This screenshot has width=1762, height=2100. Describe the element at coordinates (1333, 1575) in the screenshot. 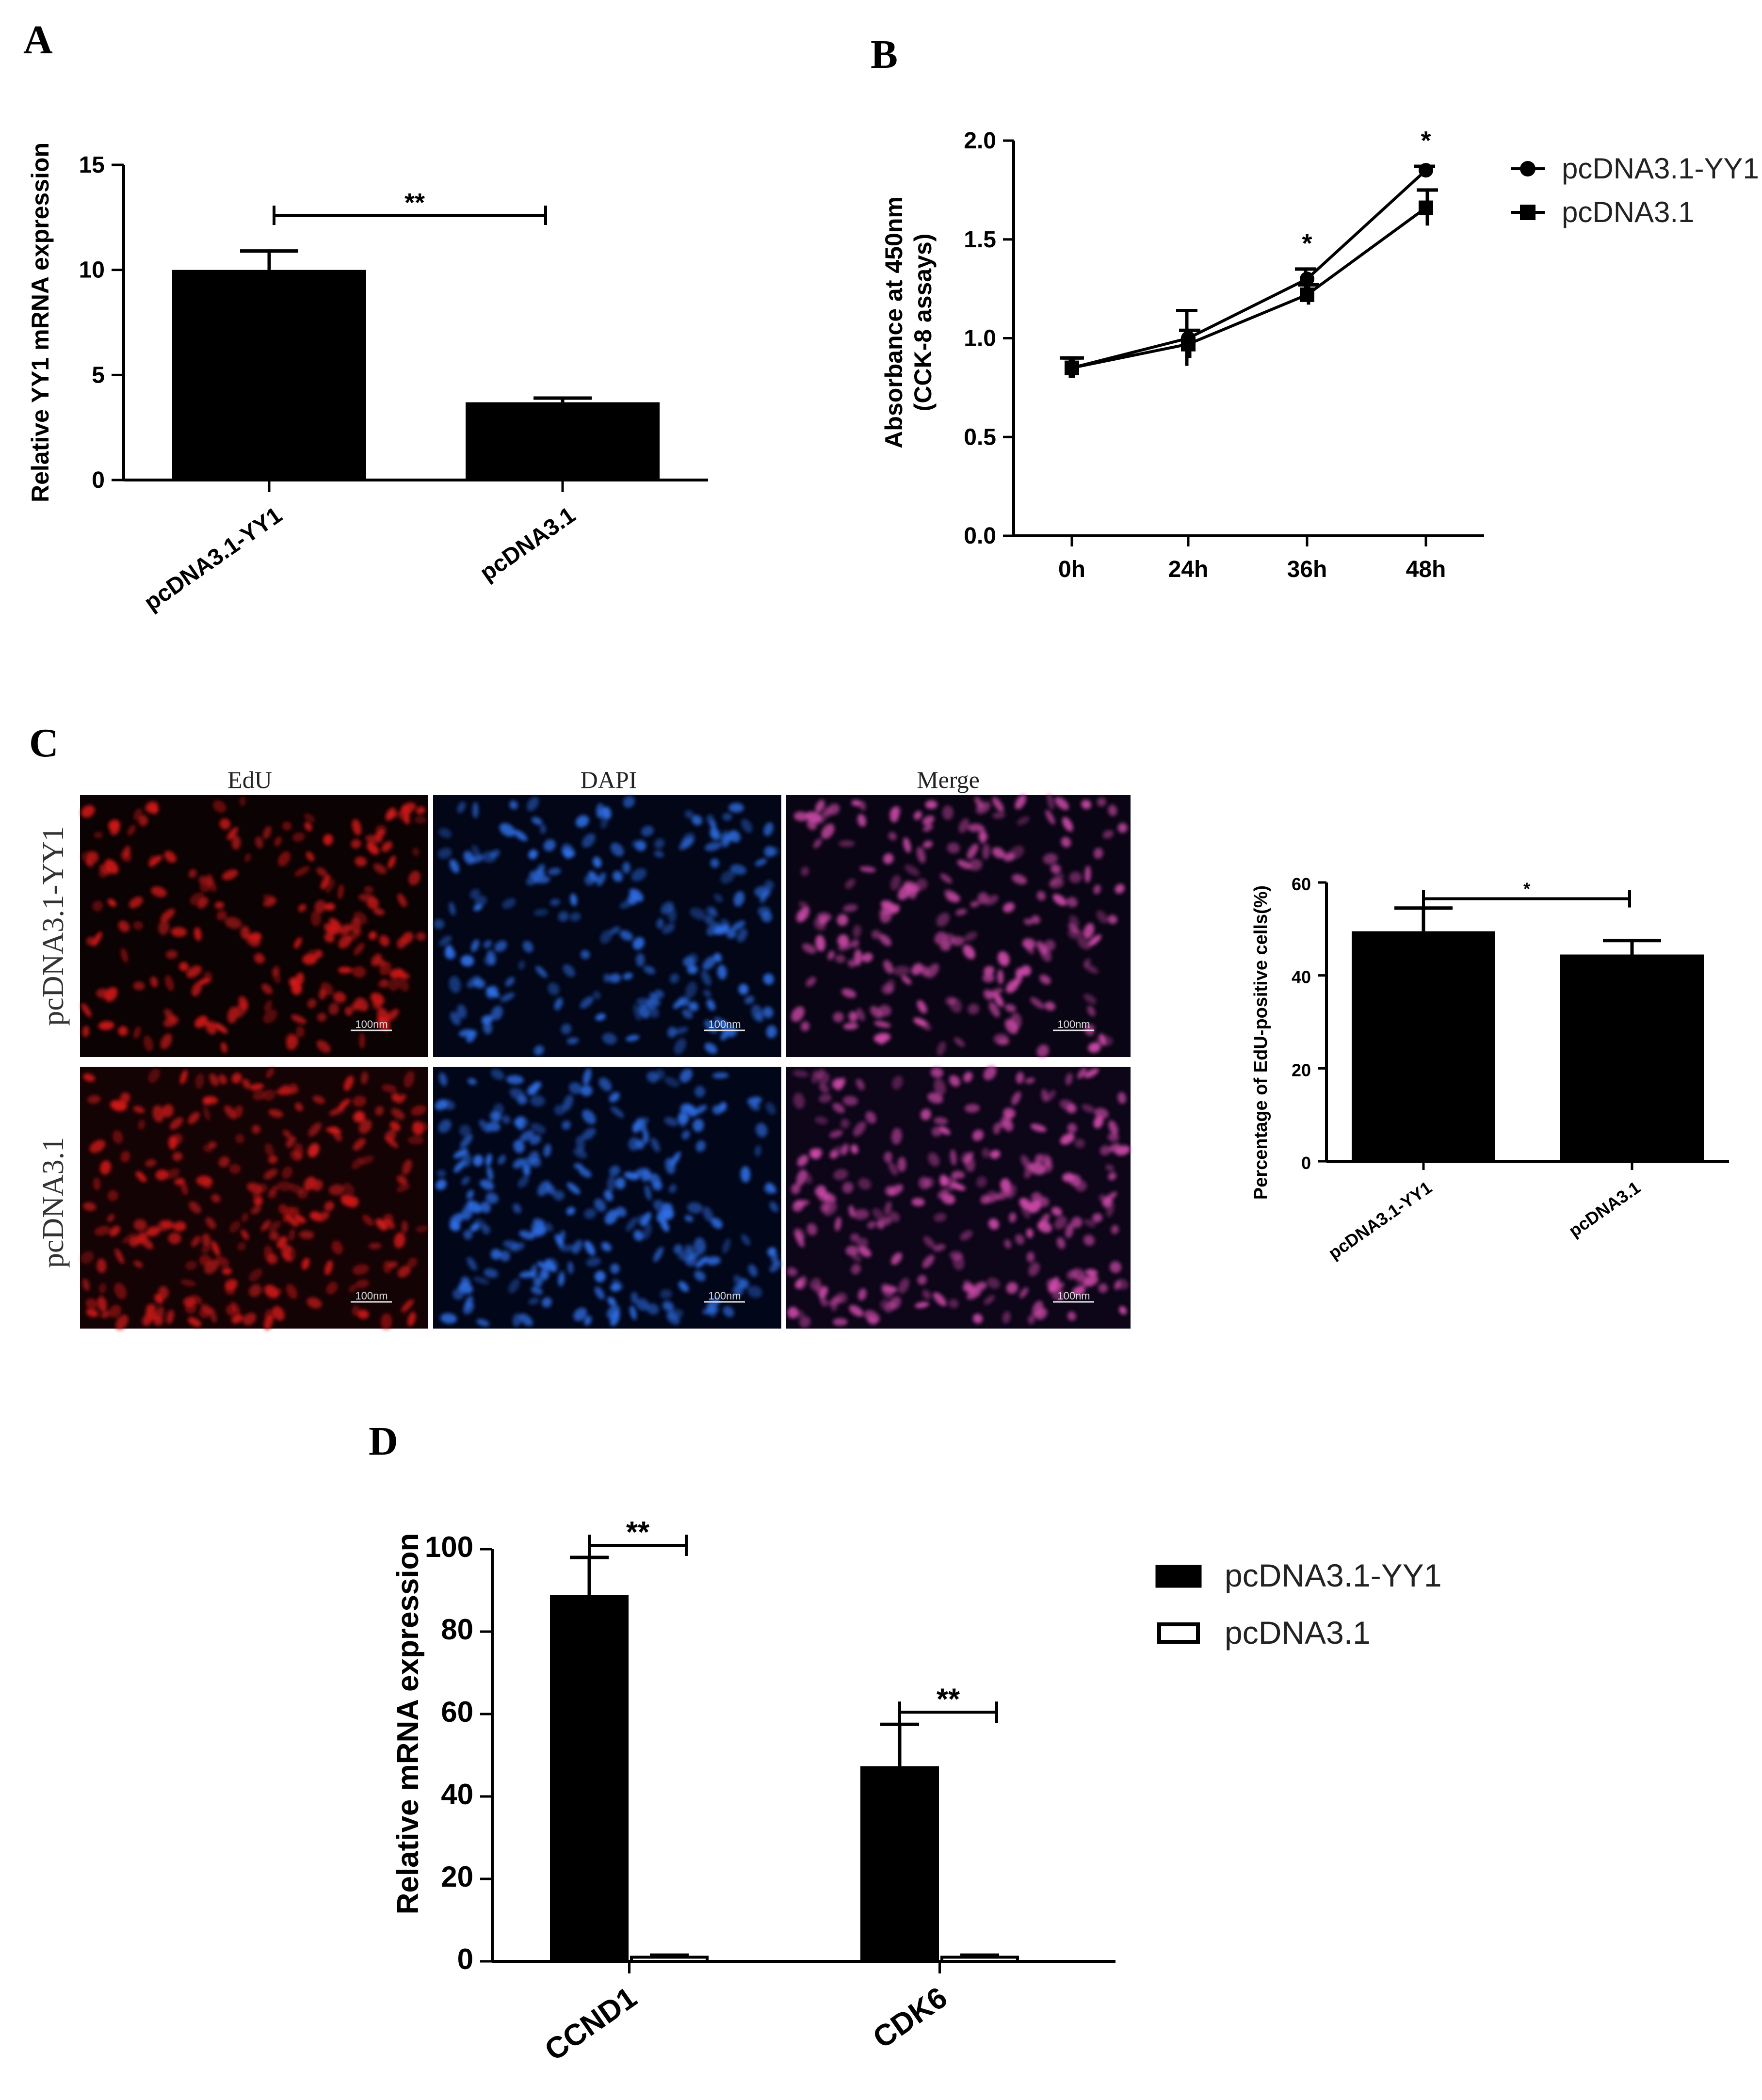

I see `legend-d-label-yy1: pcDNA3.1-YY1` at that location.